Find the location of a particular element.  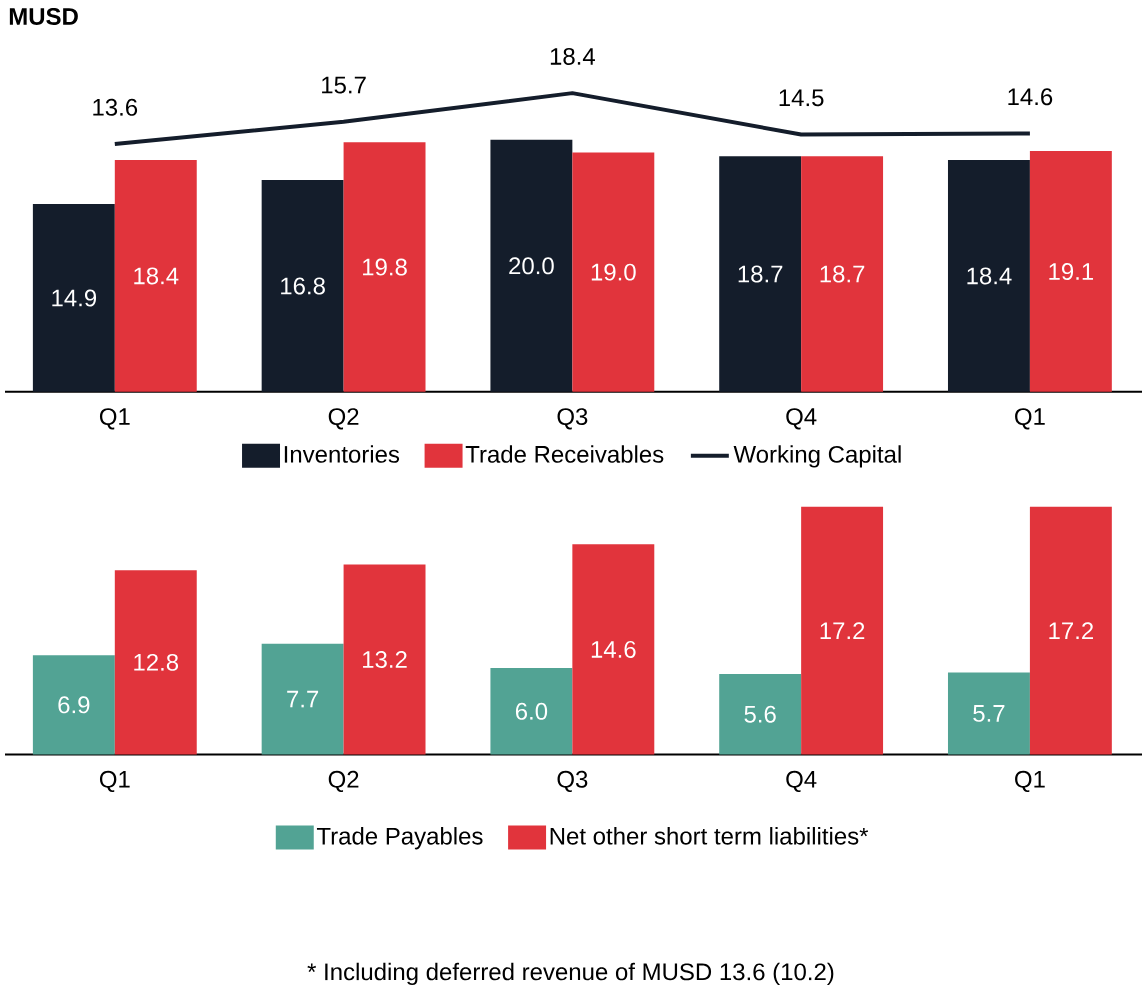

data-label: 15.7 is located at coordinates (344, 85).